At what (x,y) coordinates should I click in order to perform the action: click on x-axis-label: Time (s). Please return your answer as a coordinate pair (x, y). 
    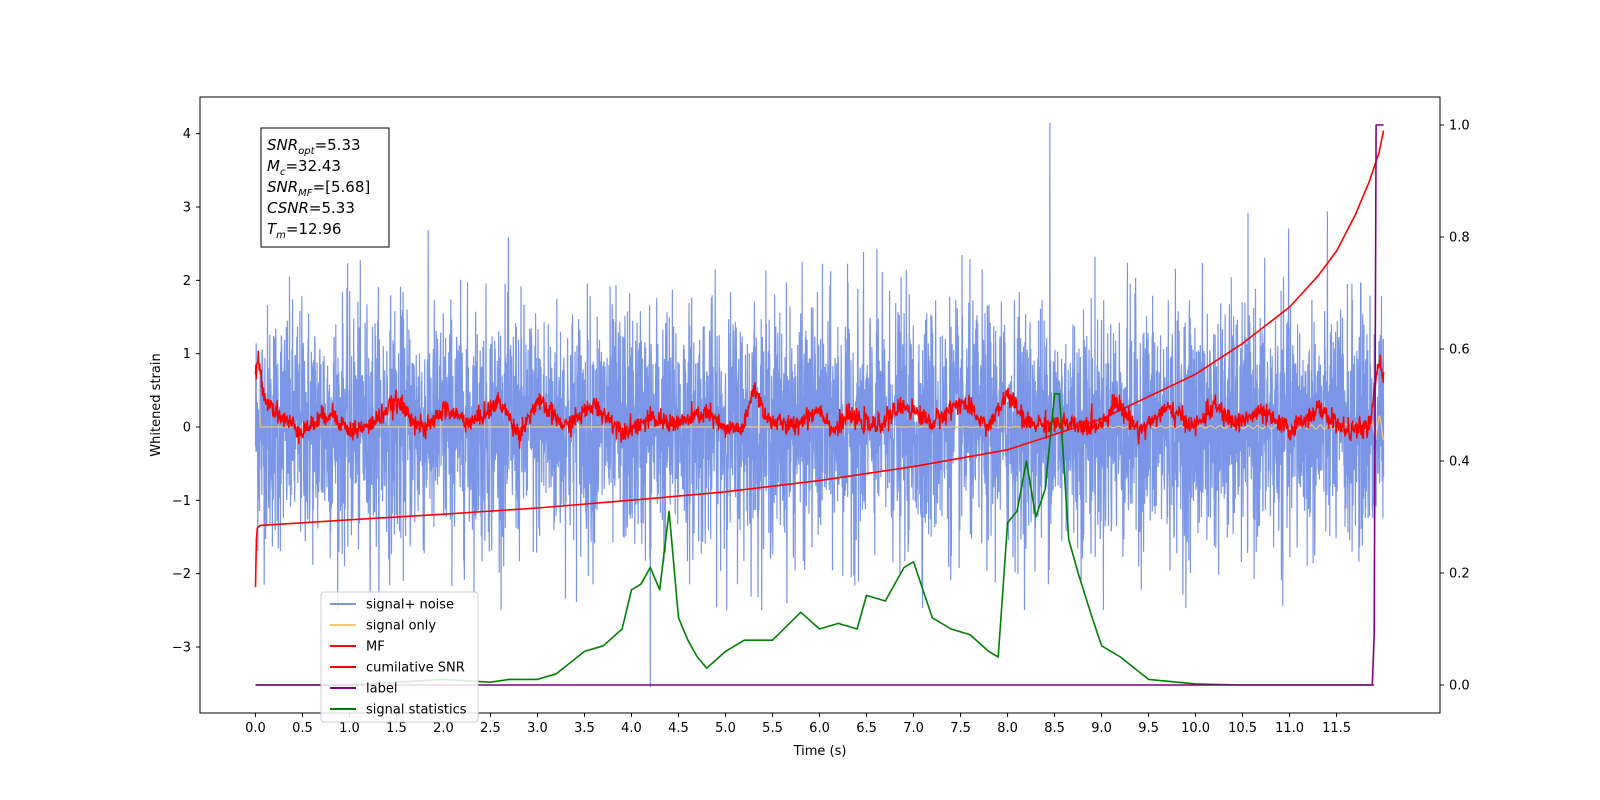
    Looking at the image, I should click on (820, 751).